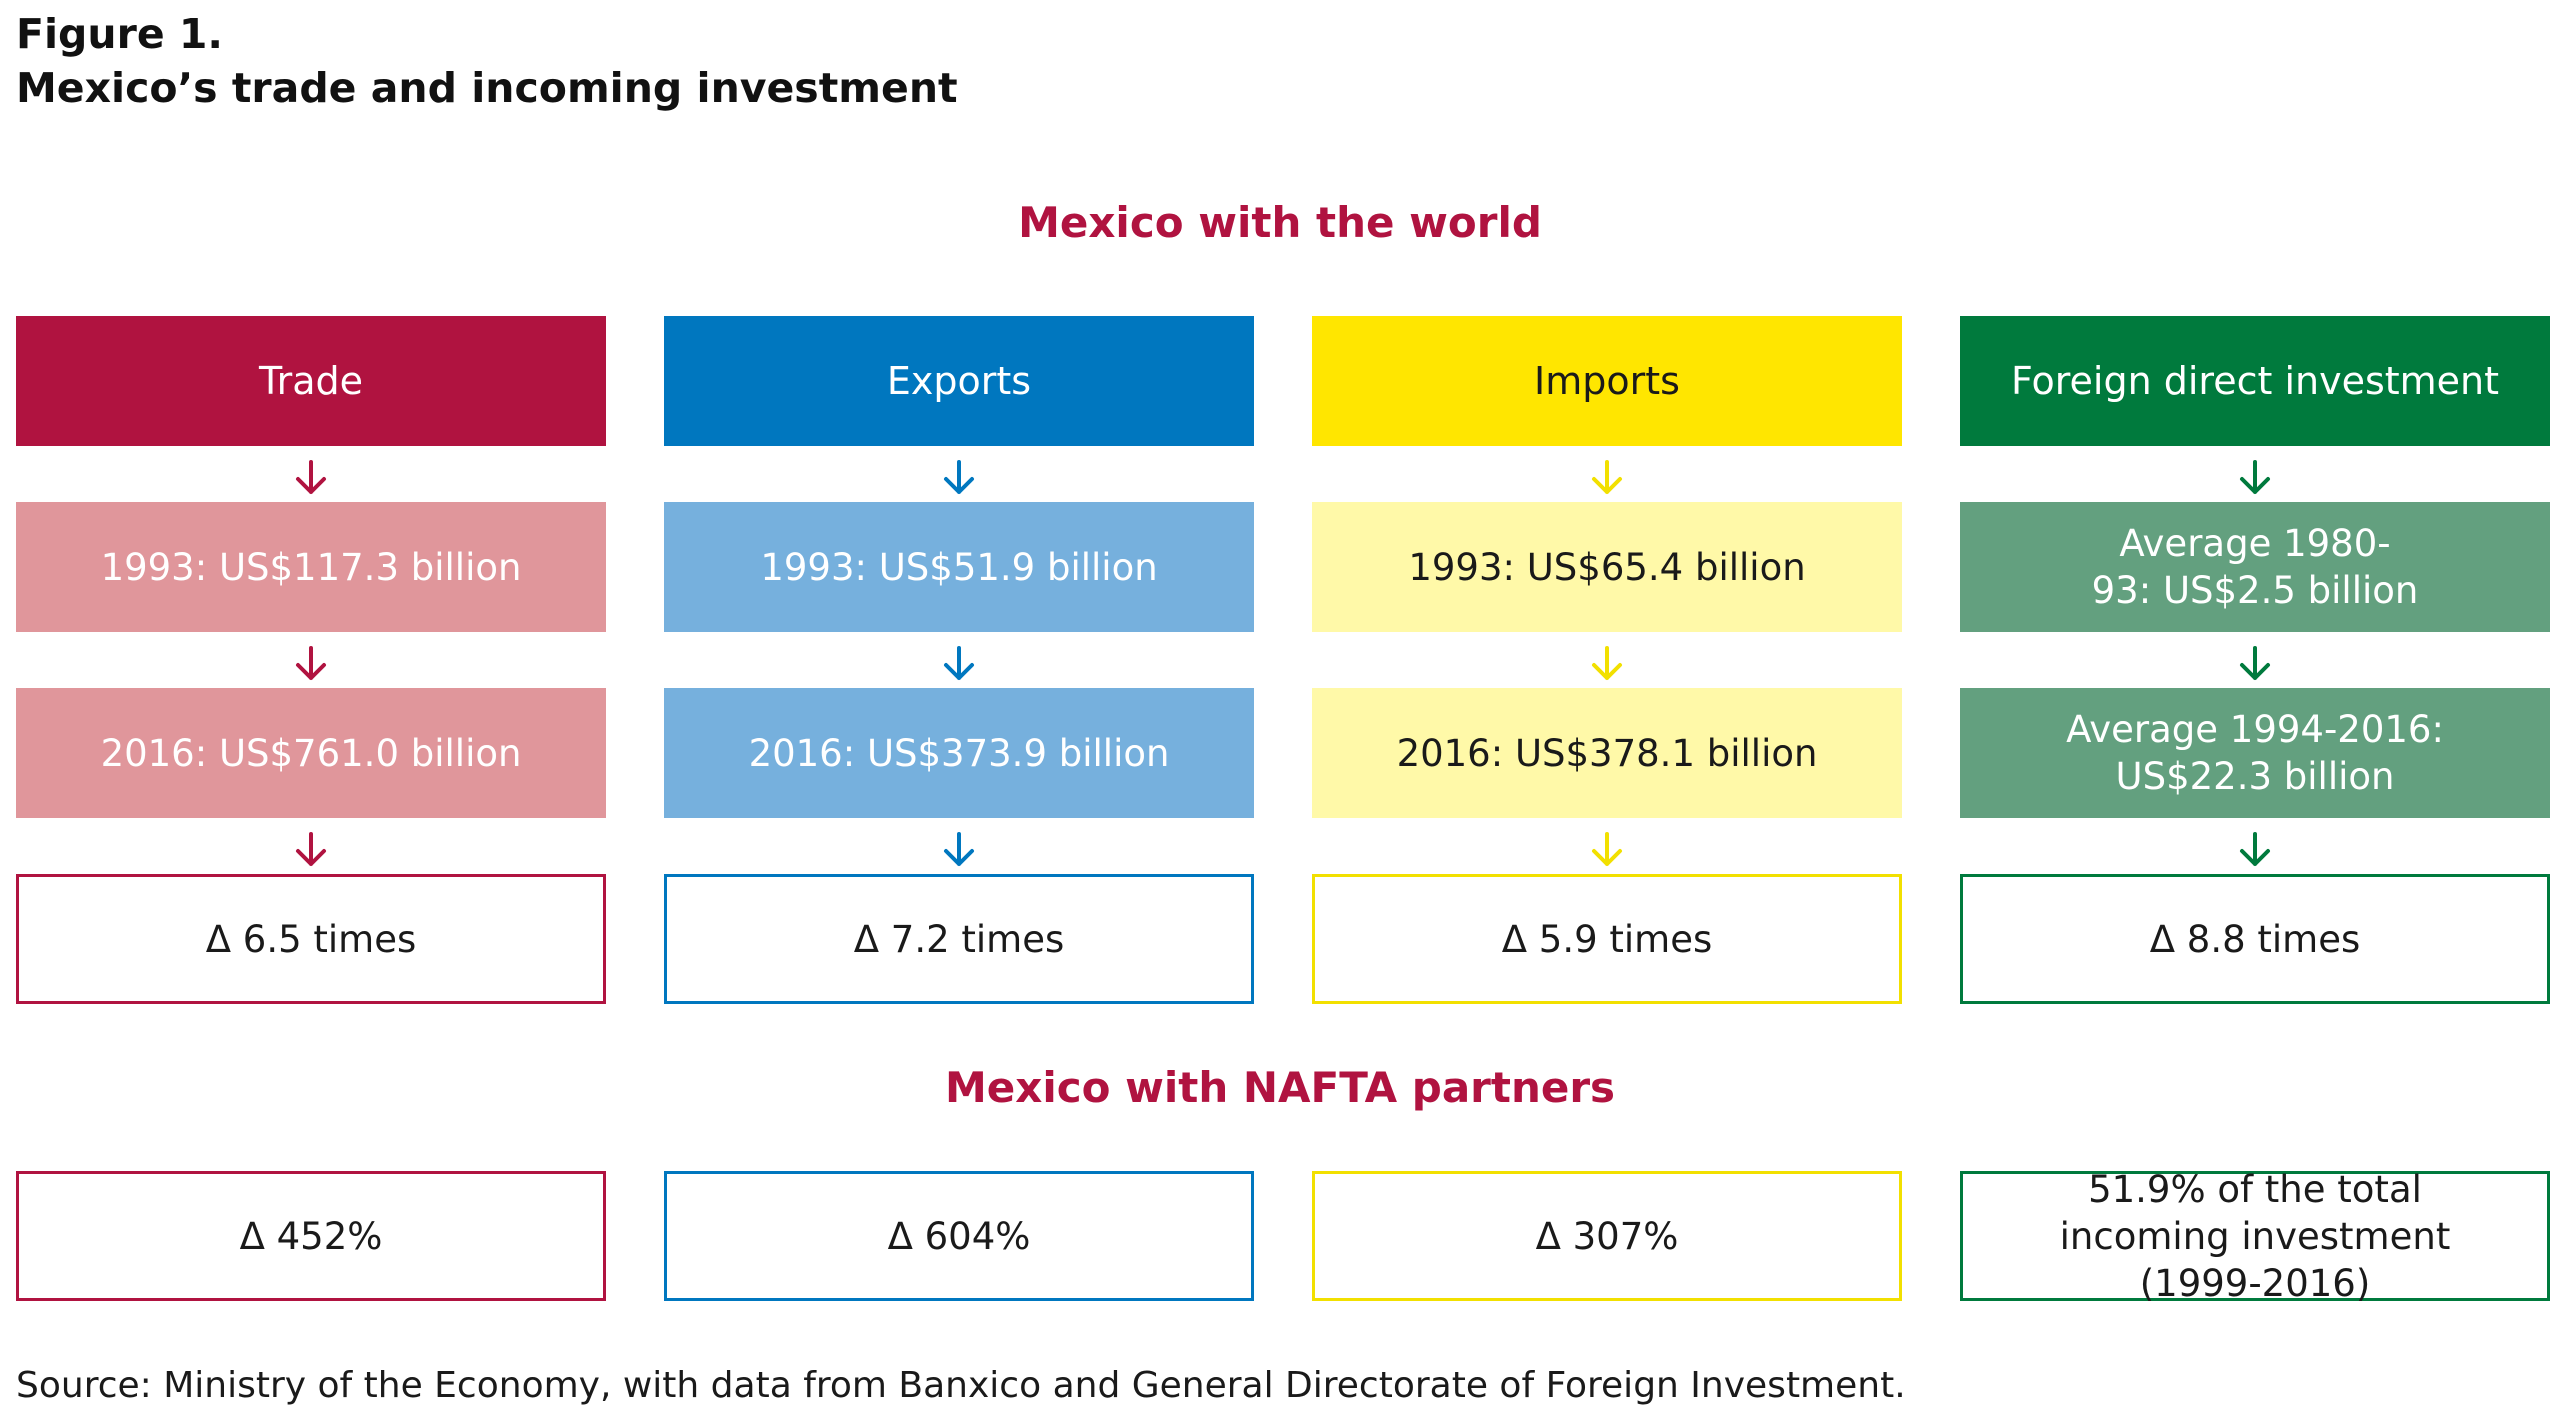 Image resolution: width=2560 pixels, height=1417 pixels. What do you see at coordinates (1607, 381) in the screenshot?
I see `header-imports: Imports` at bounding box center [1607, 381].